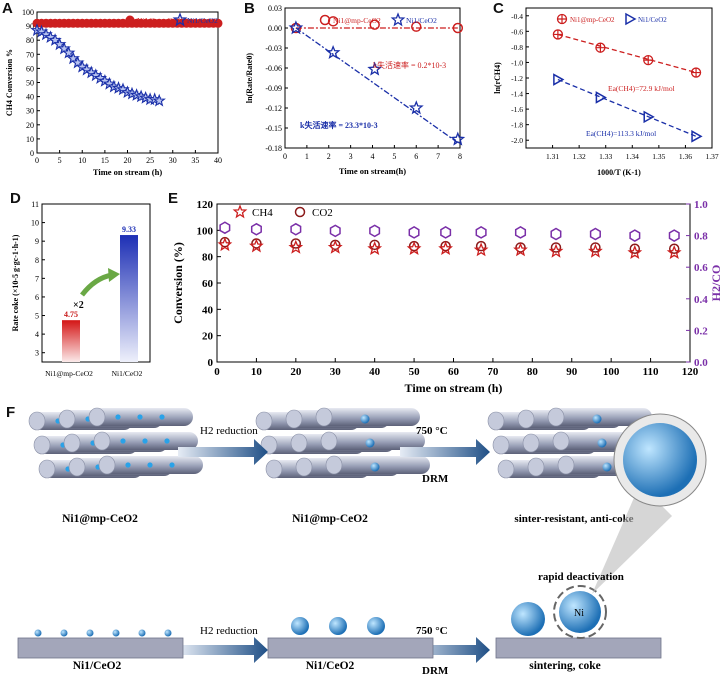 This screenshot has width=726, height=679. What do you see at coordinates (195, 160) in the screenshot?
I see `x-tick-label: 35` at bounding box center [195, 160].